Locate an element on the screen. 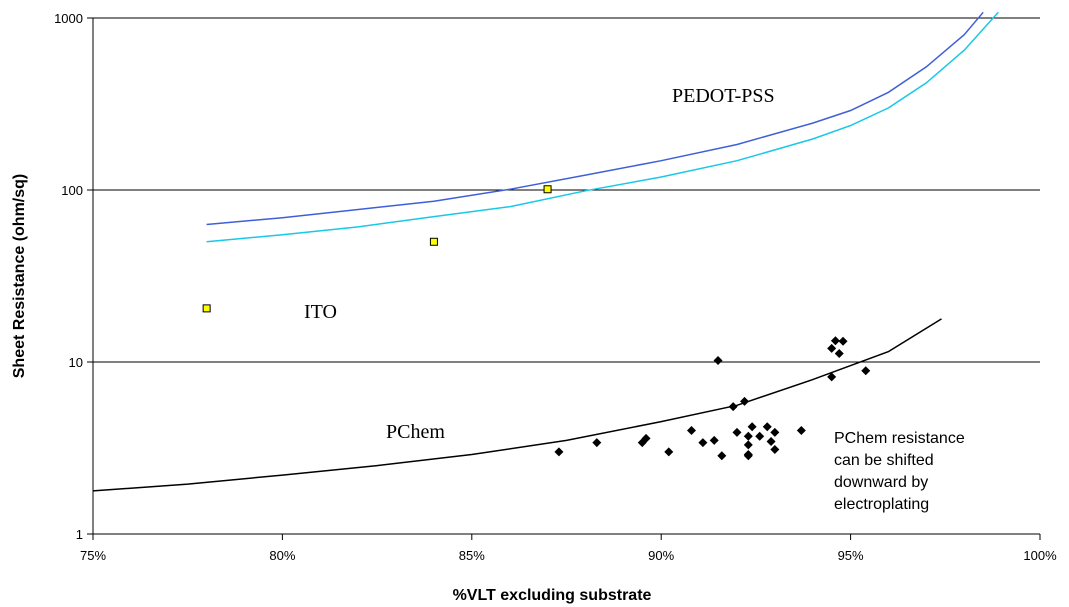  pchem-label: PChem is located at coordinates (415, 432).